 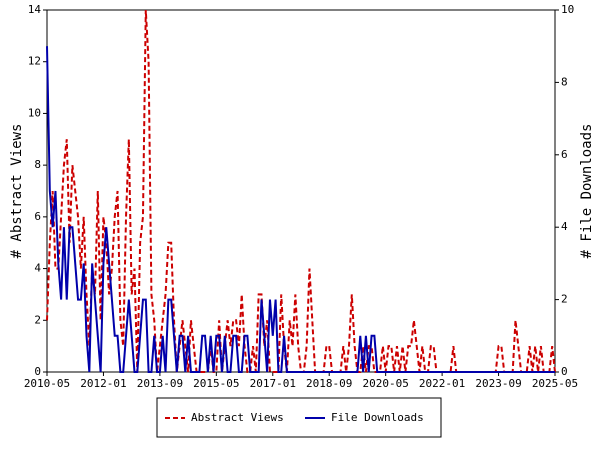 I want to click on y2-tick-label: 0, so click(x=564, y=371).